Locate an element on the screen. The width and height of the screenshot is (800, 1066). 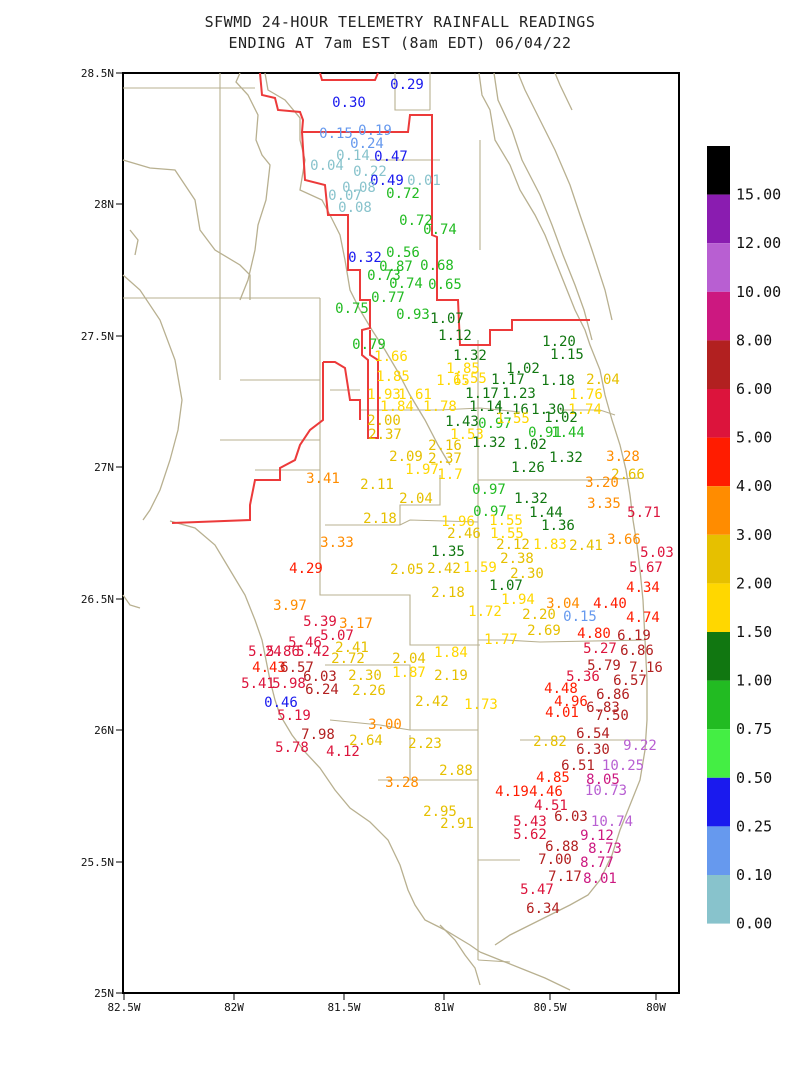
rainfall-reading: 2.41 is located at coordinates (586, 546).